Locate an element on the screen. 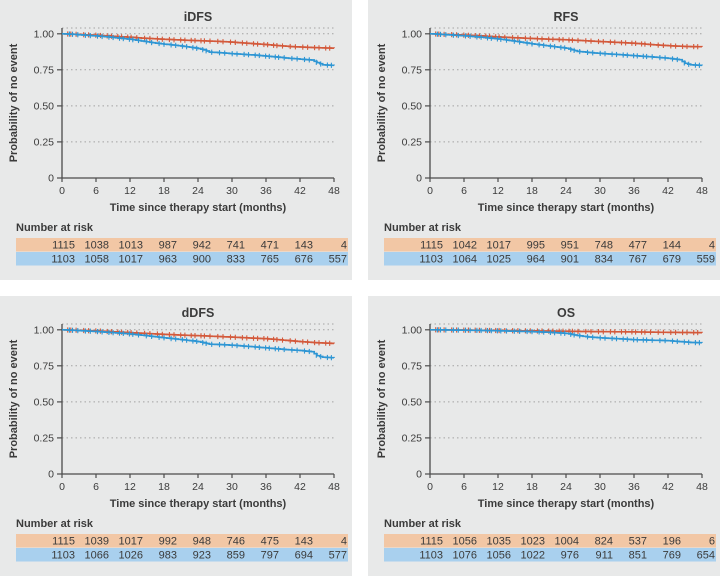 Image resolution: width=720 pixels, height=576 pixels. x-tick-label: 6 is located at coordinates (96, 191).